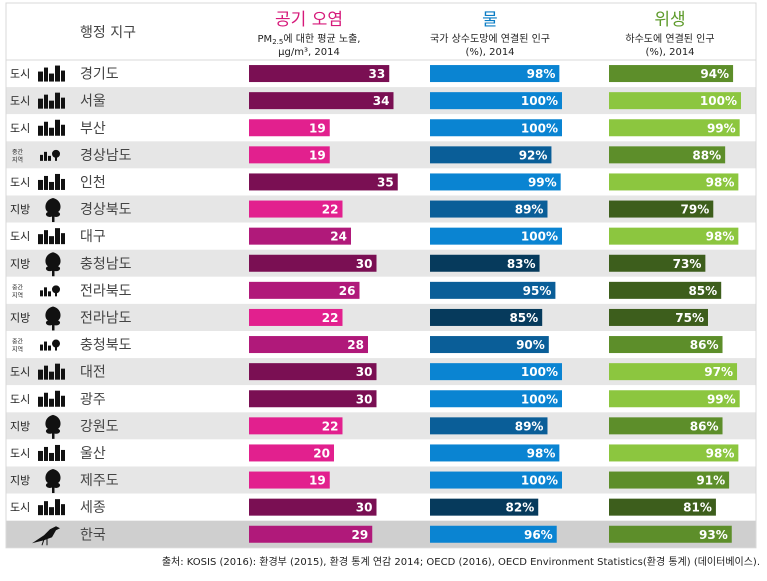 The image size is (767, 581). I want to click on sanitation-connection-value-label: 81%, so click(697, 508).